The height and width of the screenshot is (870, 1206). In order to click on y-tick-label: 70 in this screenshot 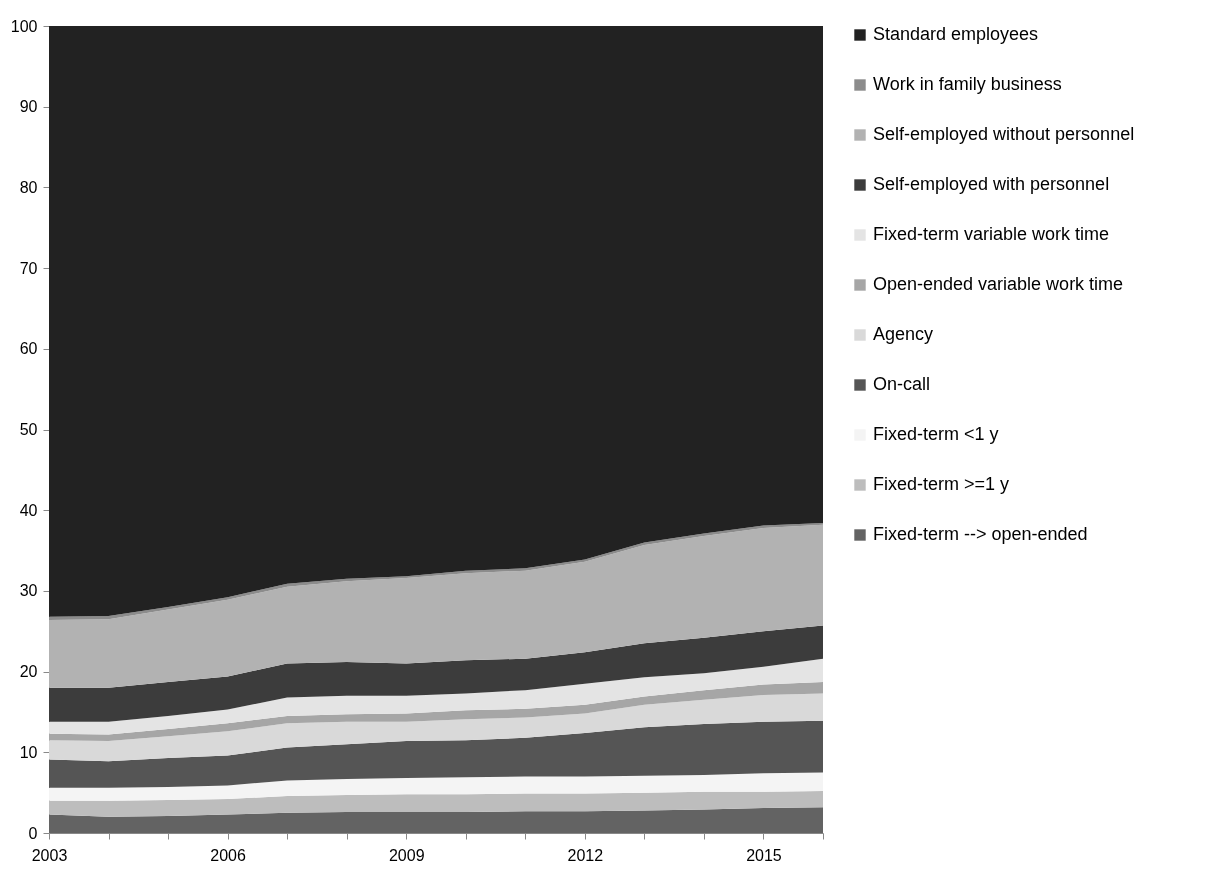, I will do `click(28, 268)`.